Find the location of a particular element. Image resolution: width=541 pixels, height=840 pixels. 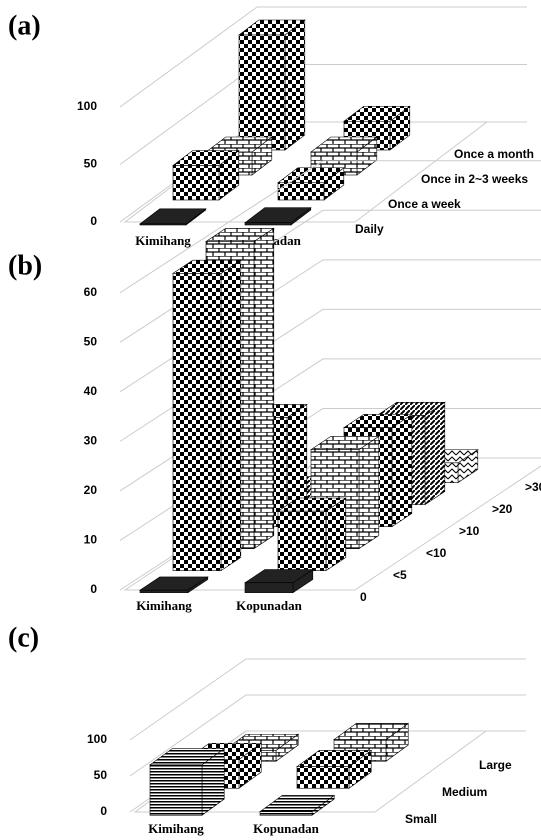

row-label: >20 is located at coordinates (502, 509).